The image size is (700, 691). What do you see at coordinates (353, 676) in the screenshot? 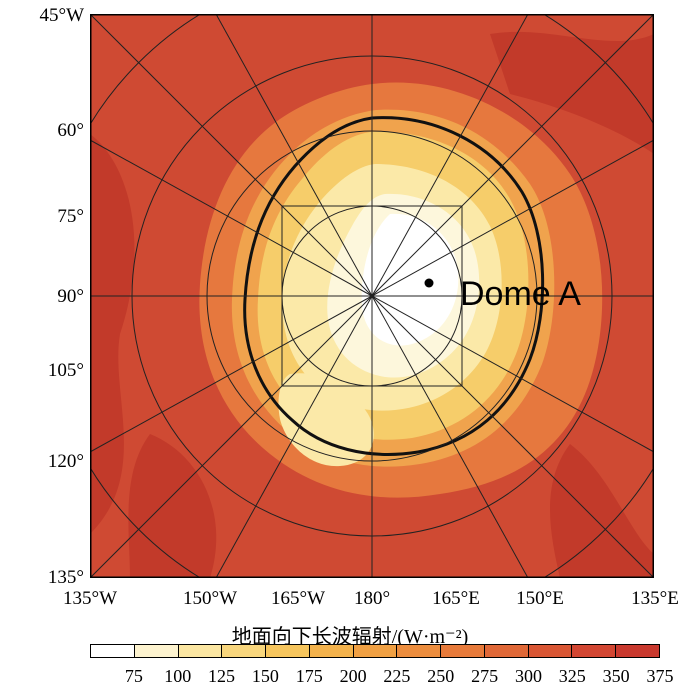
I see `colorbar-tick-label: 200` at bounding box center [353, 676].